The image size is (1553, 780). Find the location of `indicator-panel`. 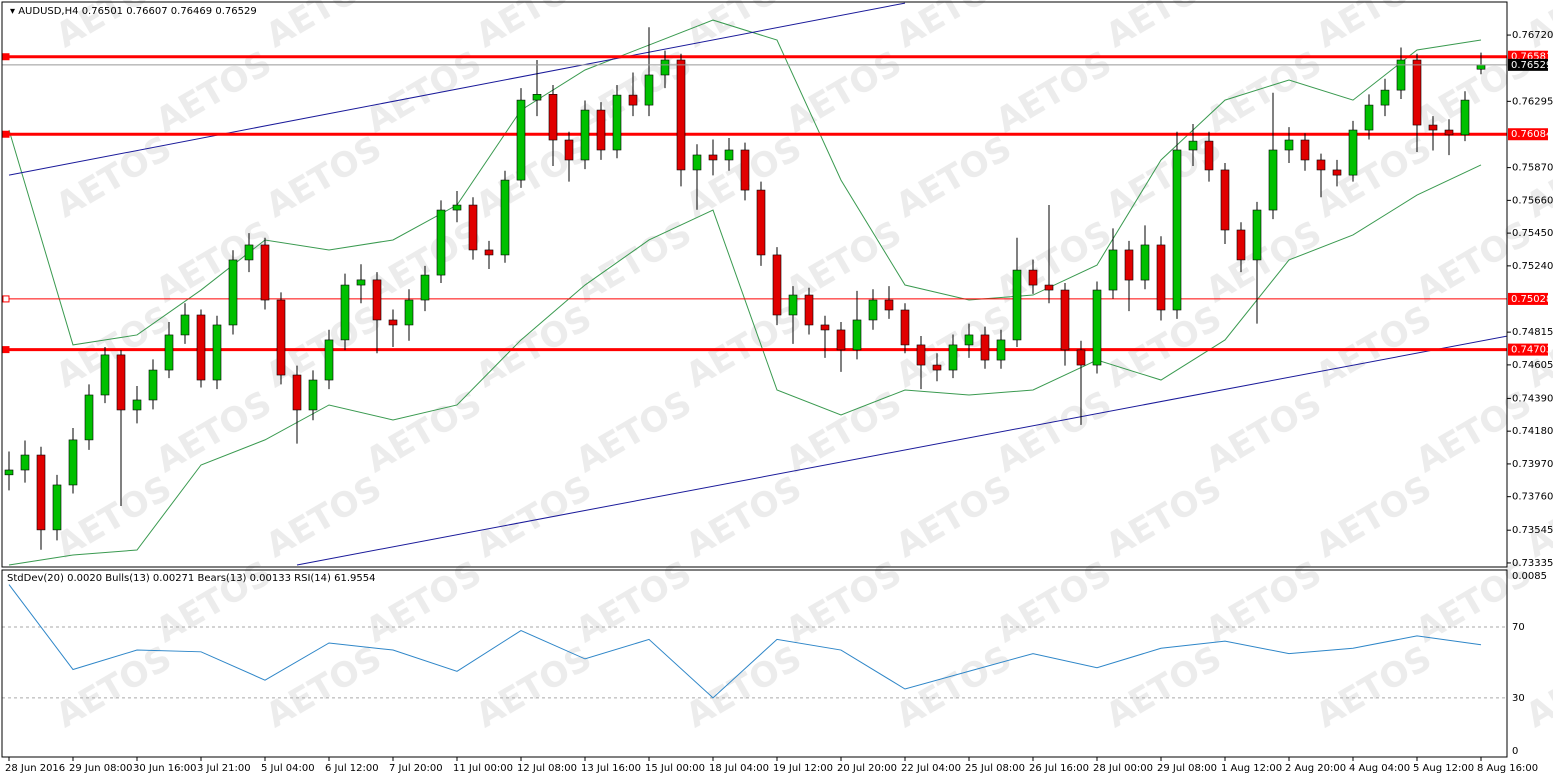

indicator-panel is located at coordinates (754, 641).